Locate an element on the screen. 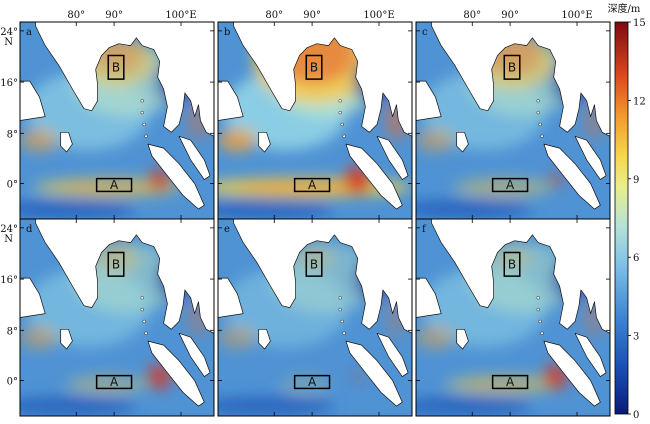  panel-letter: f is located at coordinates (424, 229).